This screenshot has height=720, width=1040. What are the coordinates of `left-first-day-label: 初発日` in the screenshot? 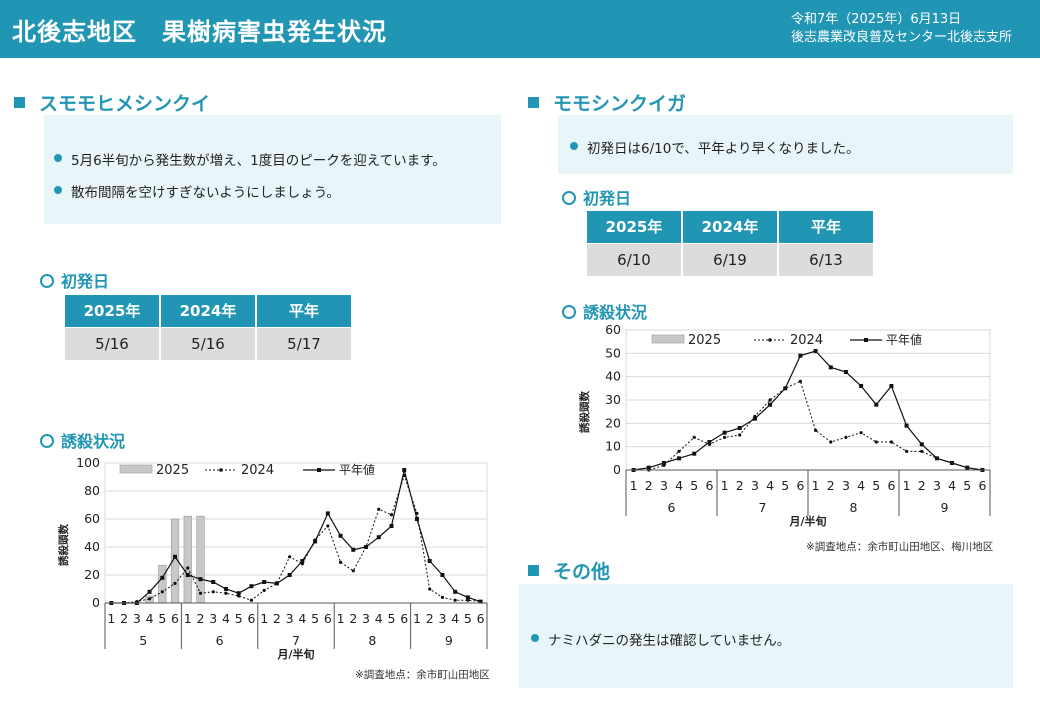 It's located at (85, 281).